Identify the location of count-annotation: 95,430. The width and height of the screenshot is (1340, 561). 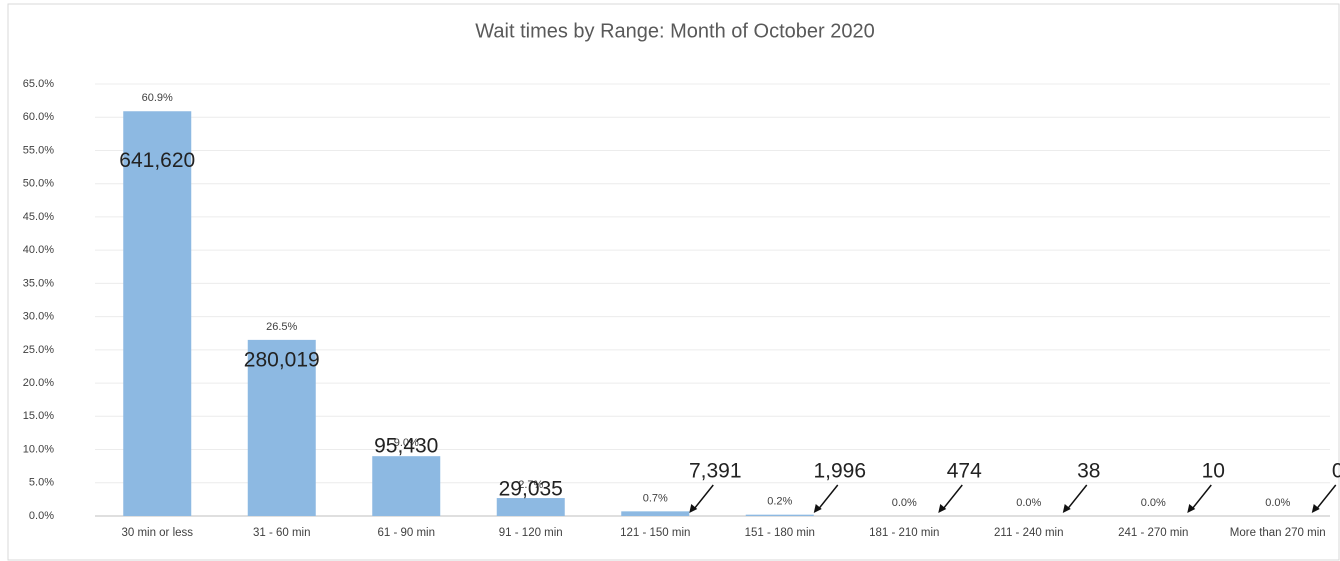
(406, 446).